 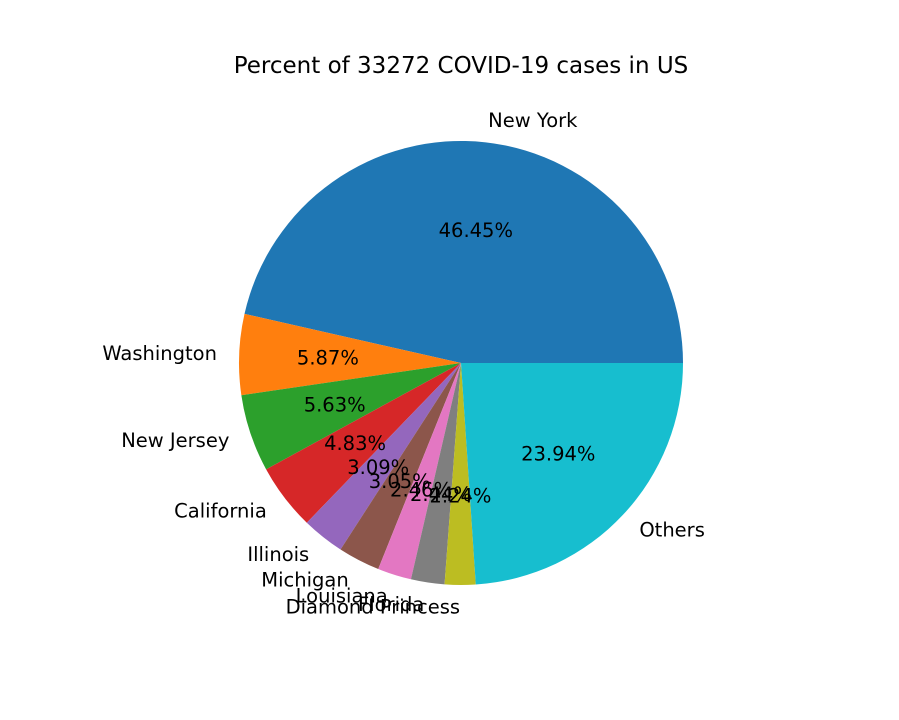 What do you see at coordinates (558, 453) in the screenshot?
I see `value-label: 23.94%` at bounding box center [558, 453].